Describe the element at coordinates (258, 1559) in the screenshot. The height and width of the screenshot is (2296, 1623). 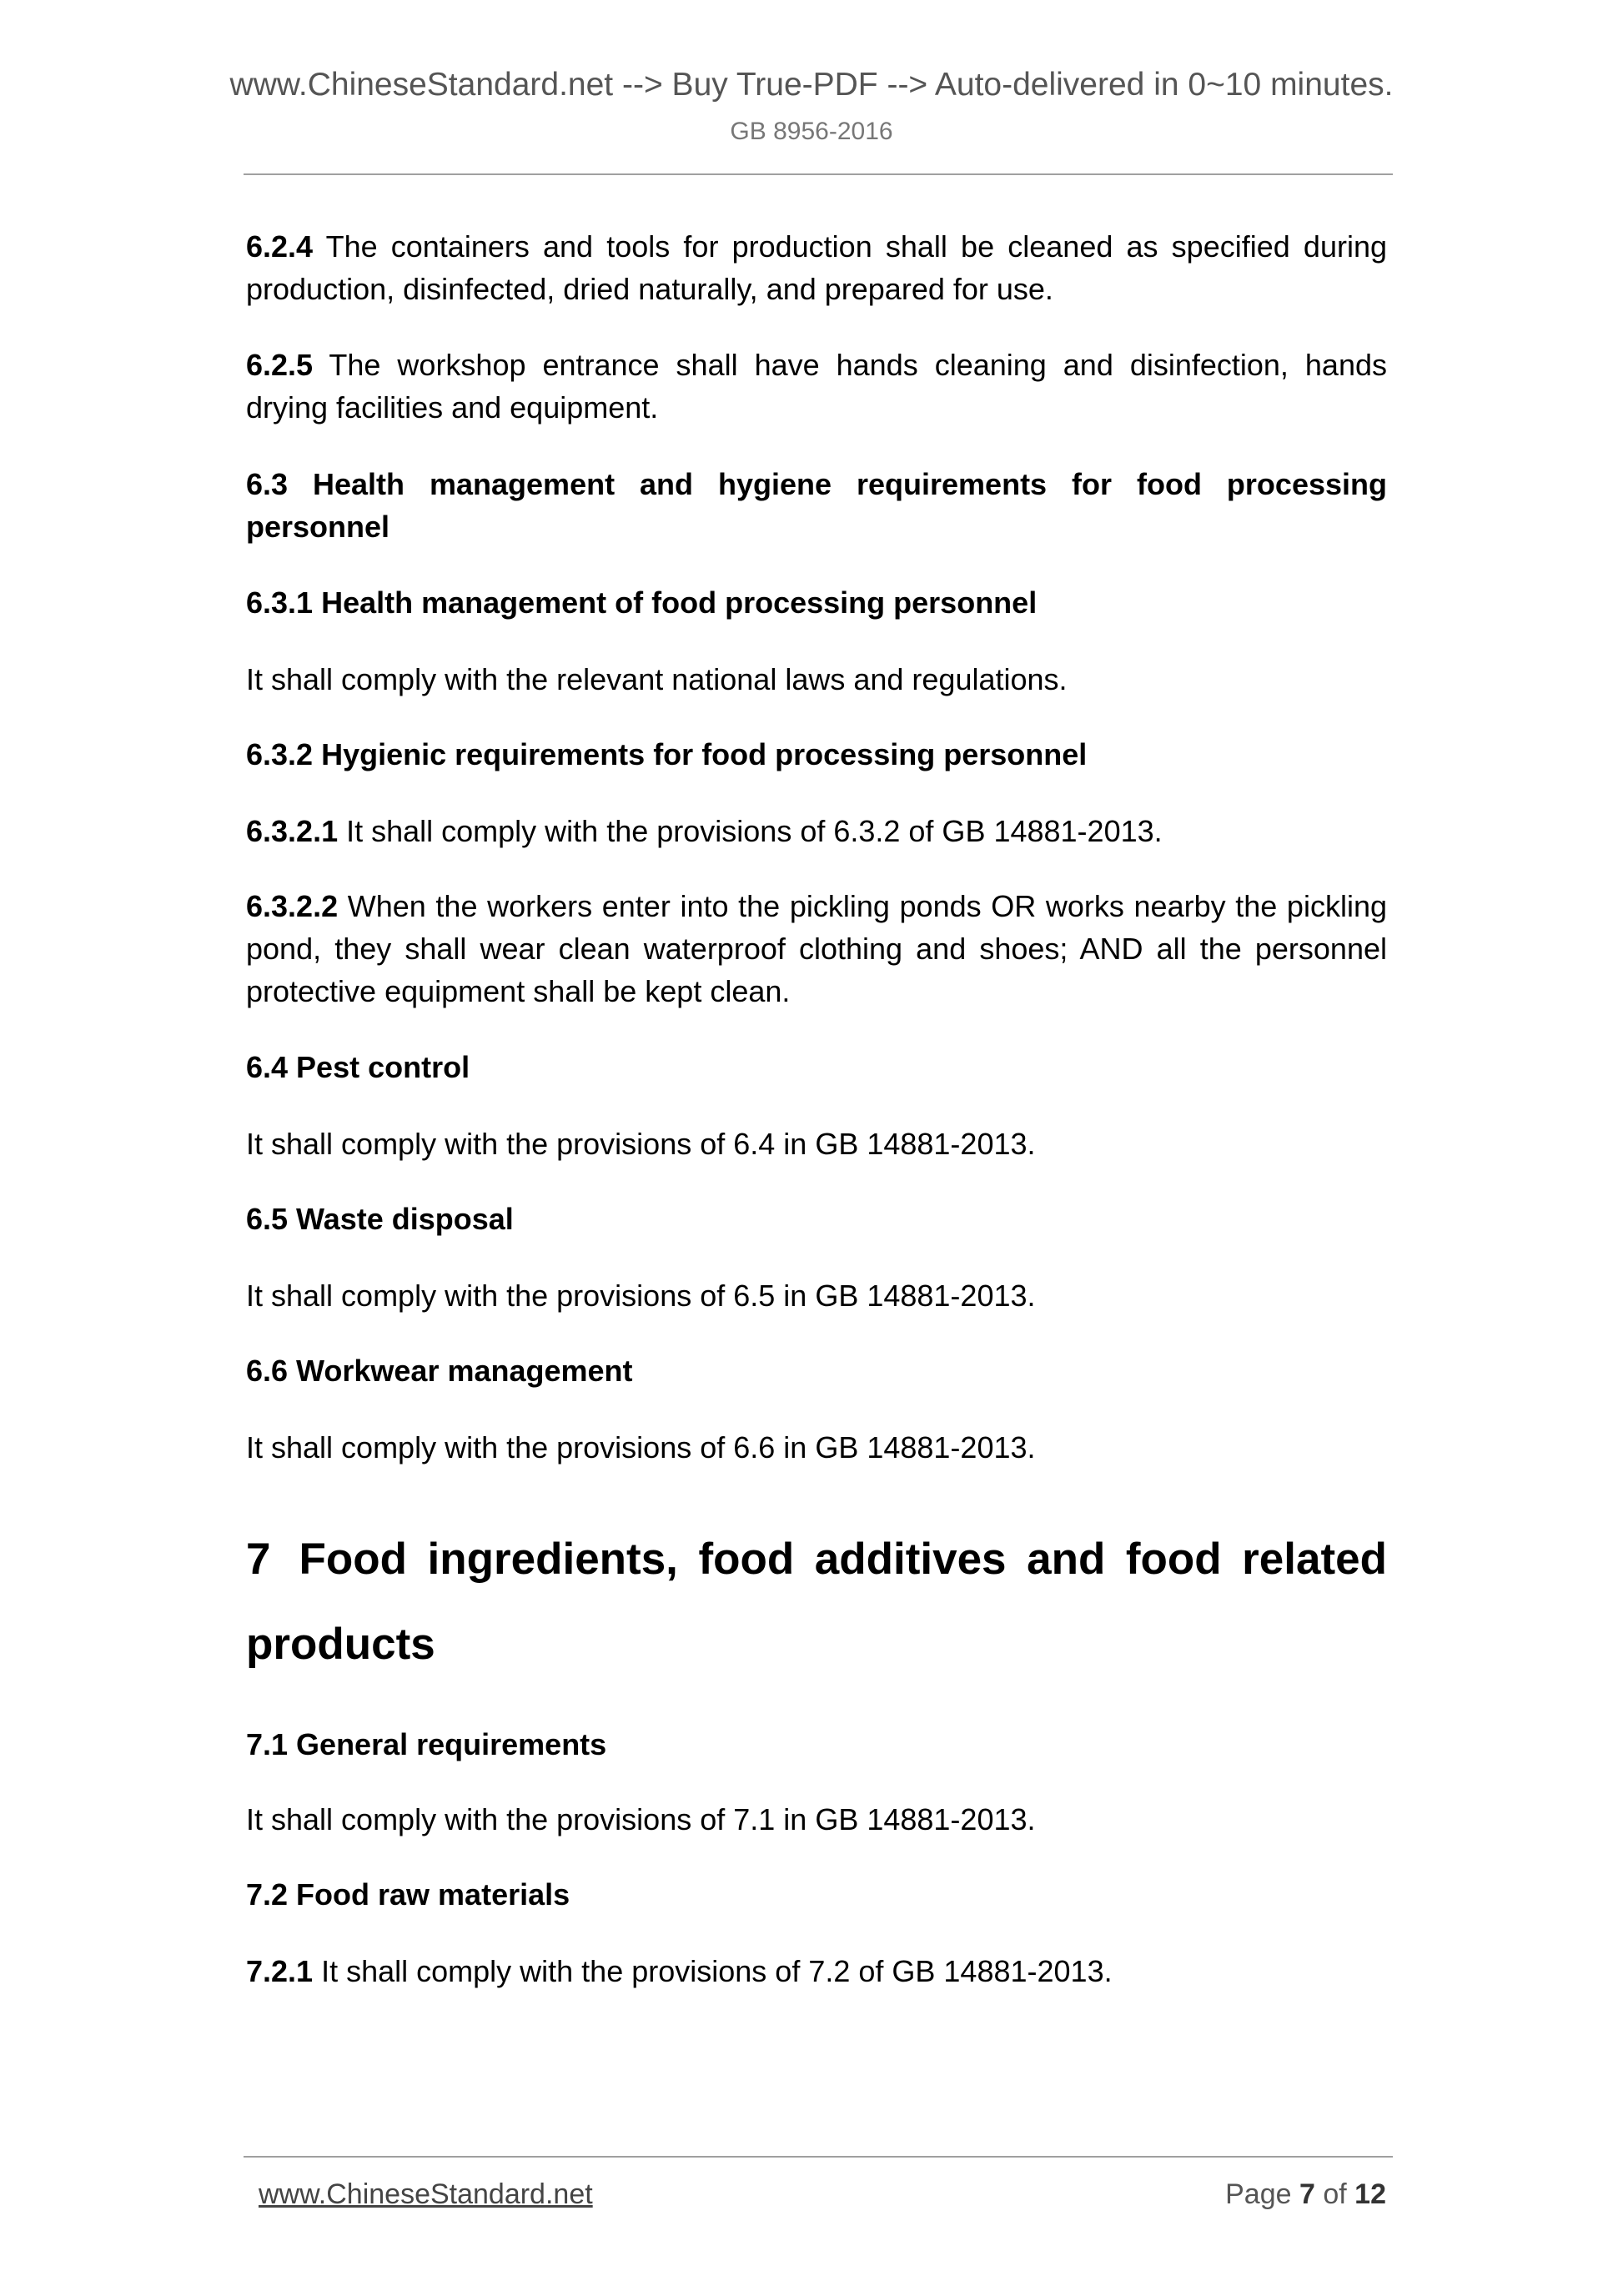
I see `chapter-number: 7` at that location.